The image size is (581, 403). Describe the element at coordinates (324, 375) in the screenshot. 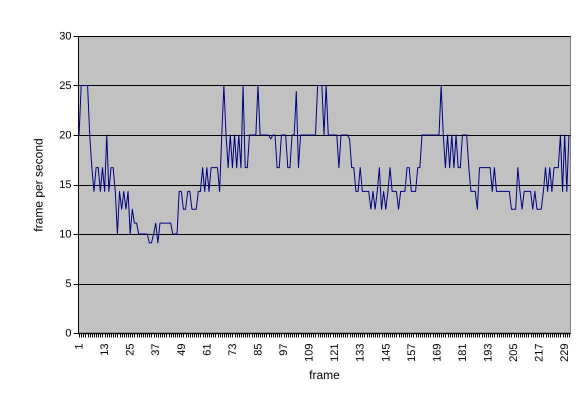

I see `x-axis-title: frame` at that location.